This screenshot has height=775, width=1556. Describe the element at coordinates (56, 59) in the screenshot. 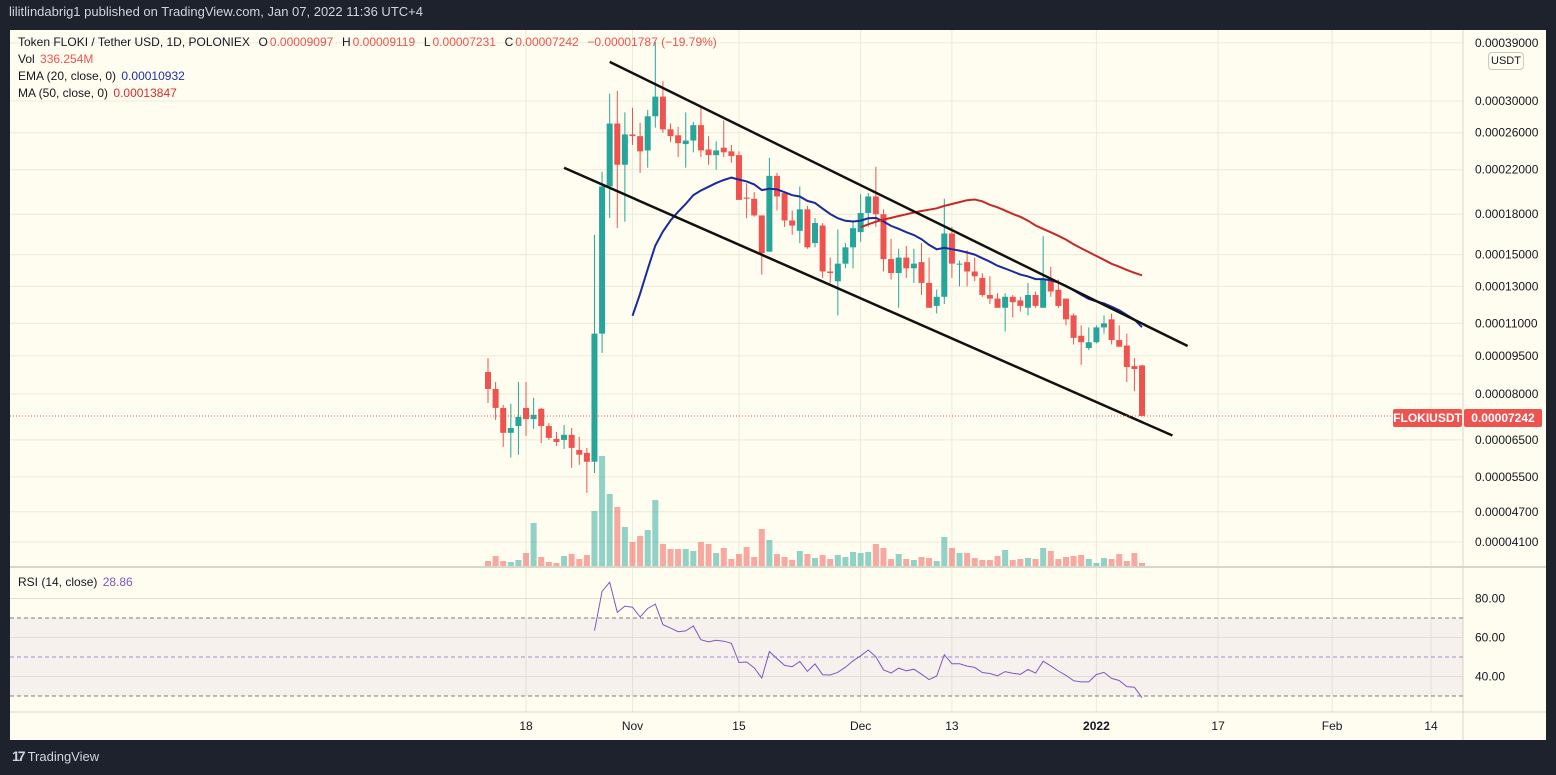

I see `volume-legend: Vol 336.254M` at that location.